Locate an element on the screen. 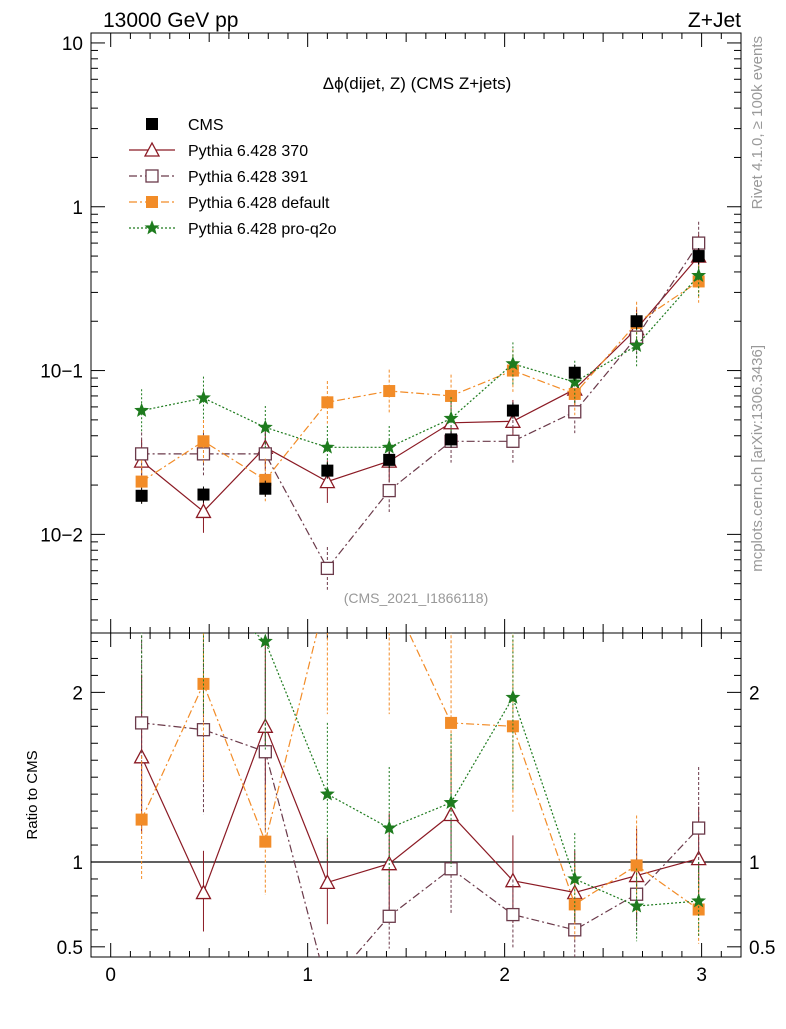 This screenshot has height=1029, width=786. ratio-y-tick-label: 0.5 is located at coordinates (70, 948).